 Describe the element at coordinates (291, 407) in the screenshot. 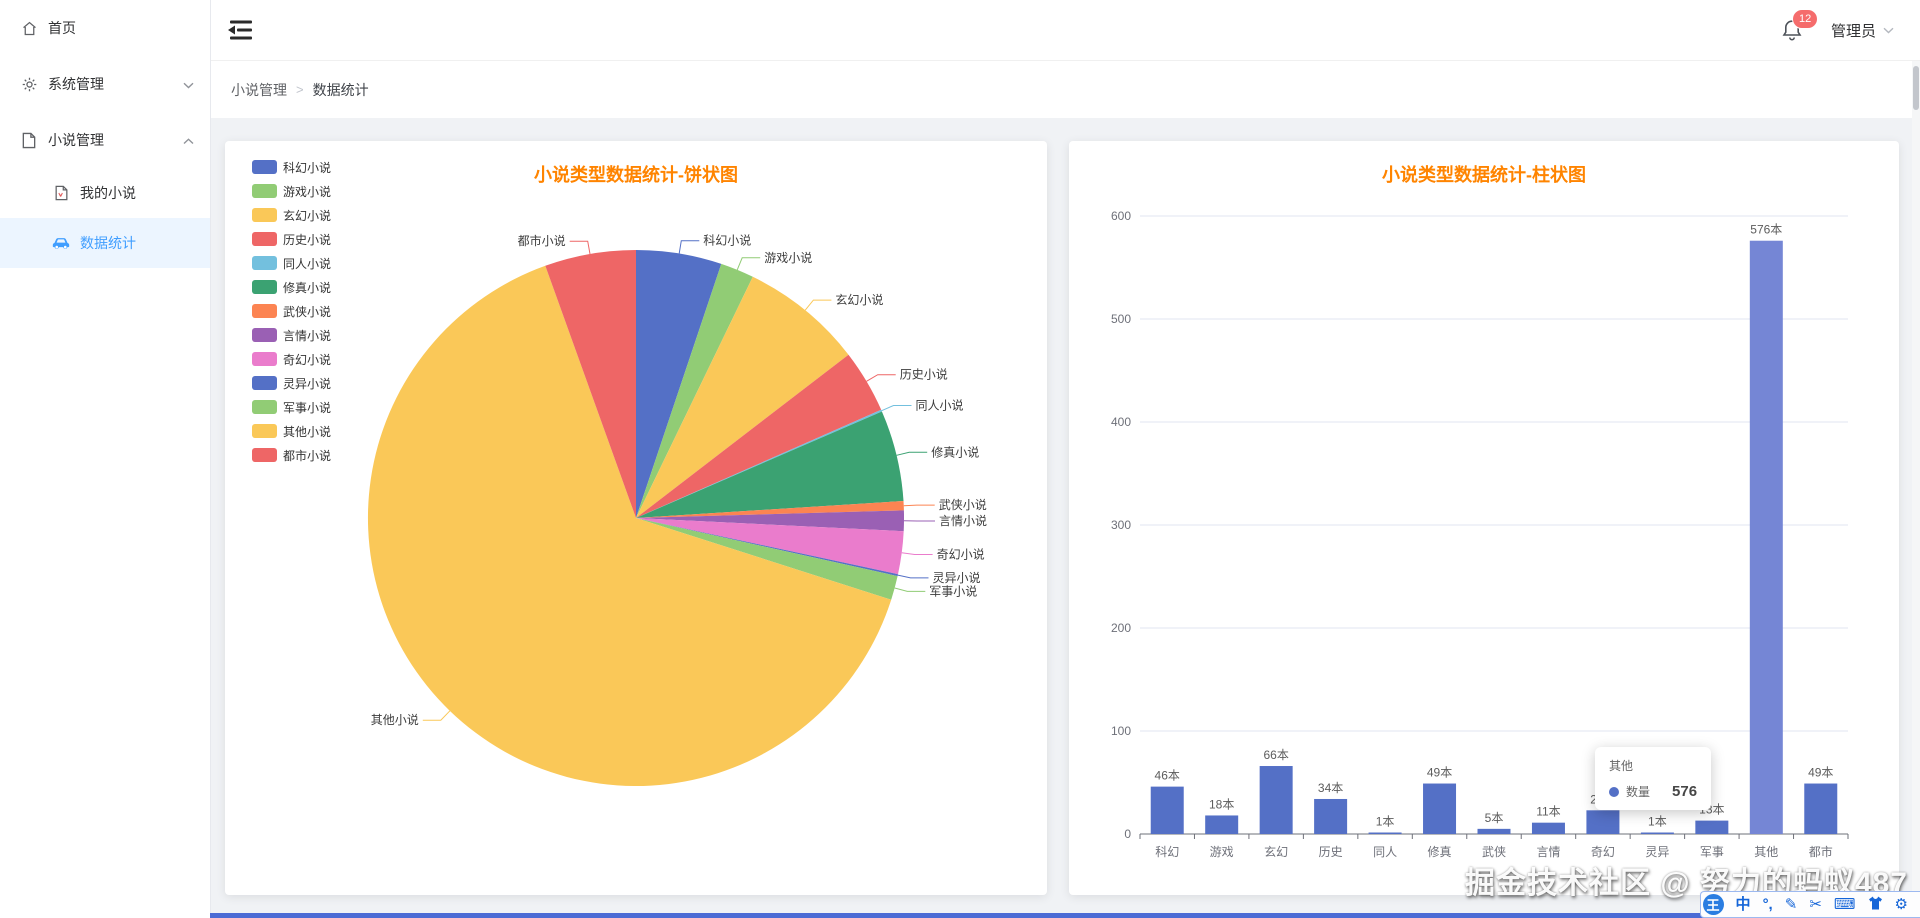

I see `legend-item: 军事小说` at that location.